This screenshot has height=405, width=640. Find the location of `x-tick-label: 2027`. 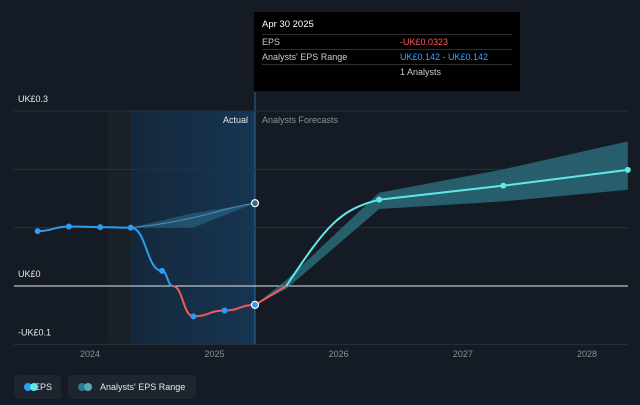

x-tick-label: 2027 is located at coordinates (463, 354).